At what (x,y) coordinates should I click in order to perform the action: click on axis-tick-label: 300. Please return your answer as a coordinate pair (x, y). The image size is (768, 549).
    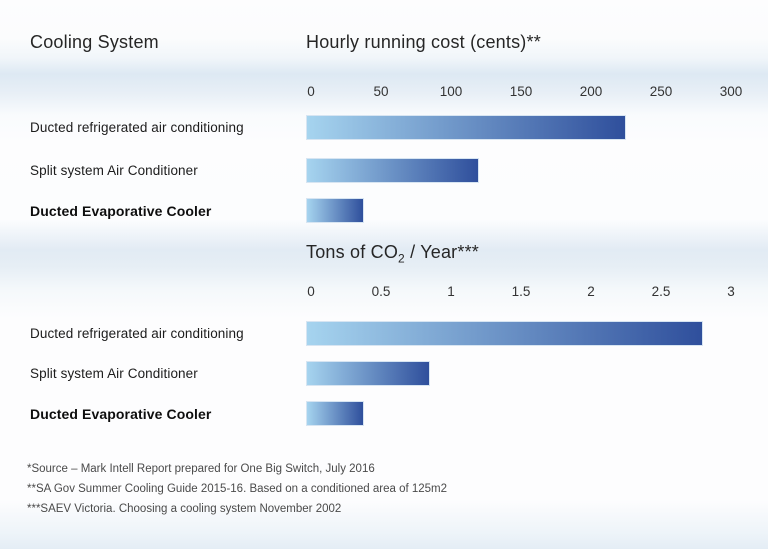
    Looking at the image, I should click on (731, 91).